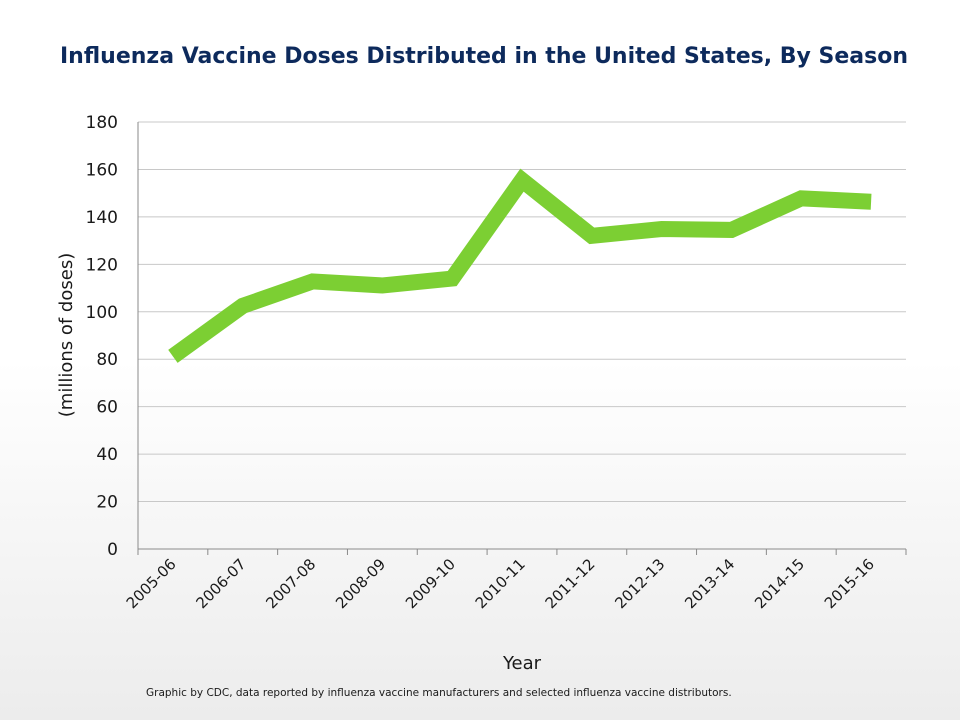 The width and height of the screenshot is (960, 720). I want to click on x-tick-label: 2008-09, so click(360, 583).